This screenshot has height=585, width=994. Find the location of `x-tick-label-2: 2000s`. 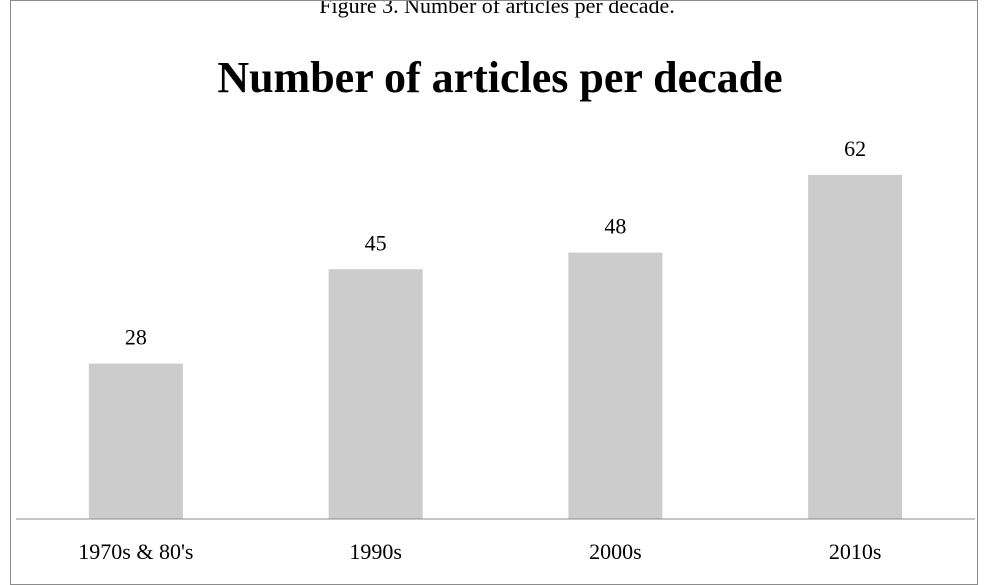

x-tick-label-2: 2000s is located at coordinates (615, 551).